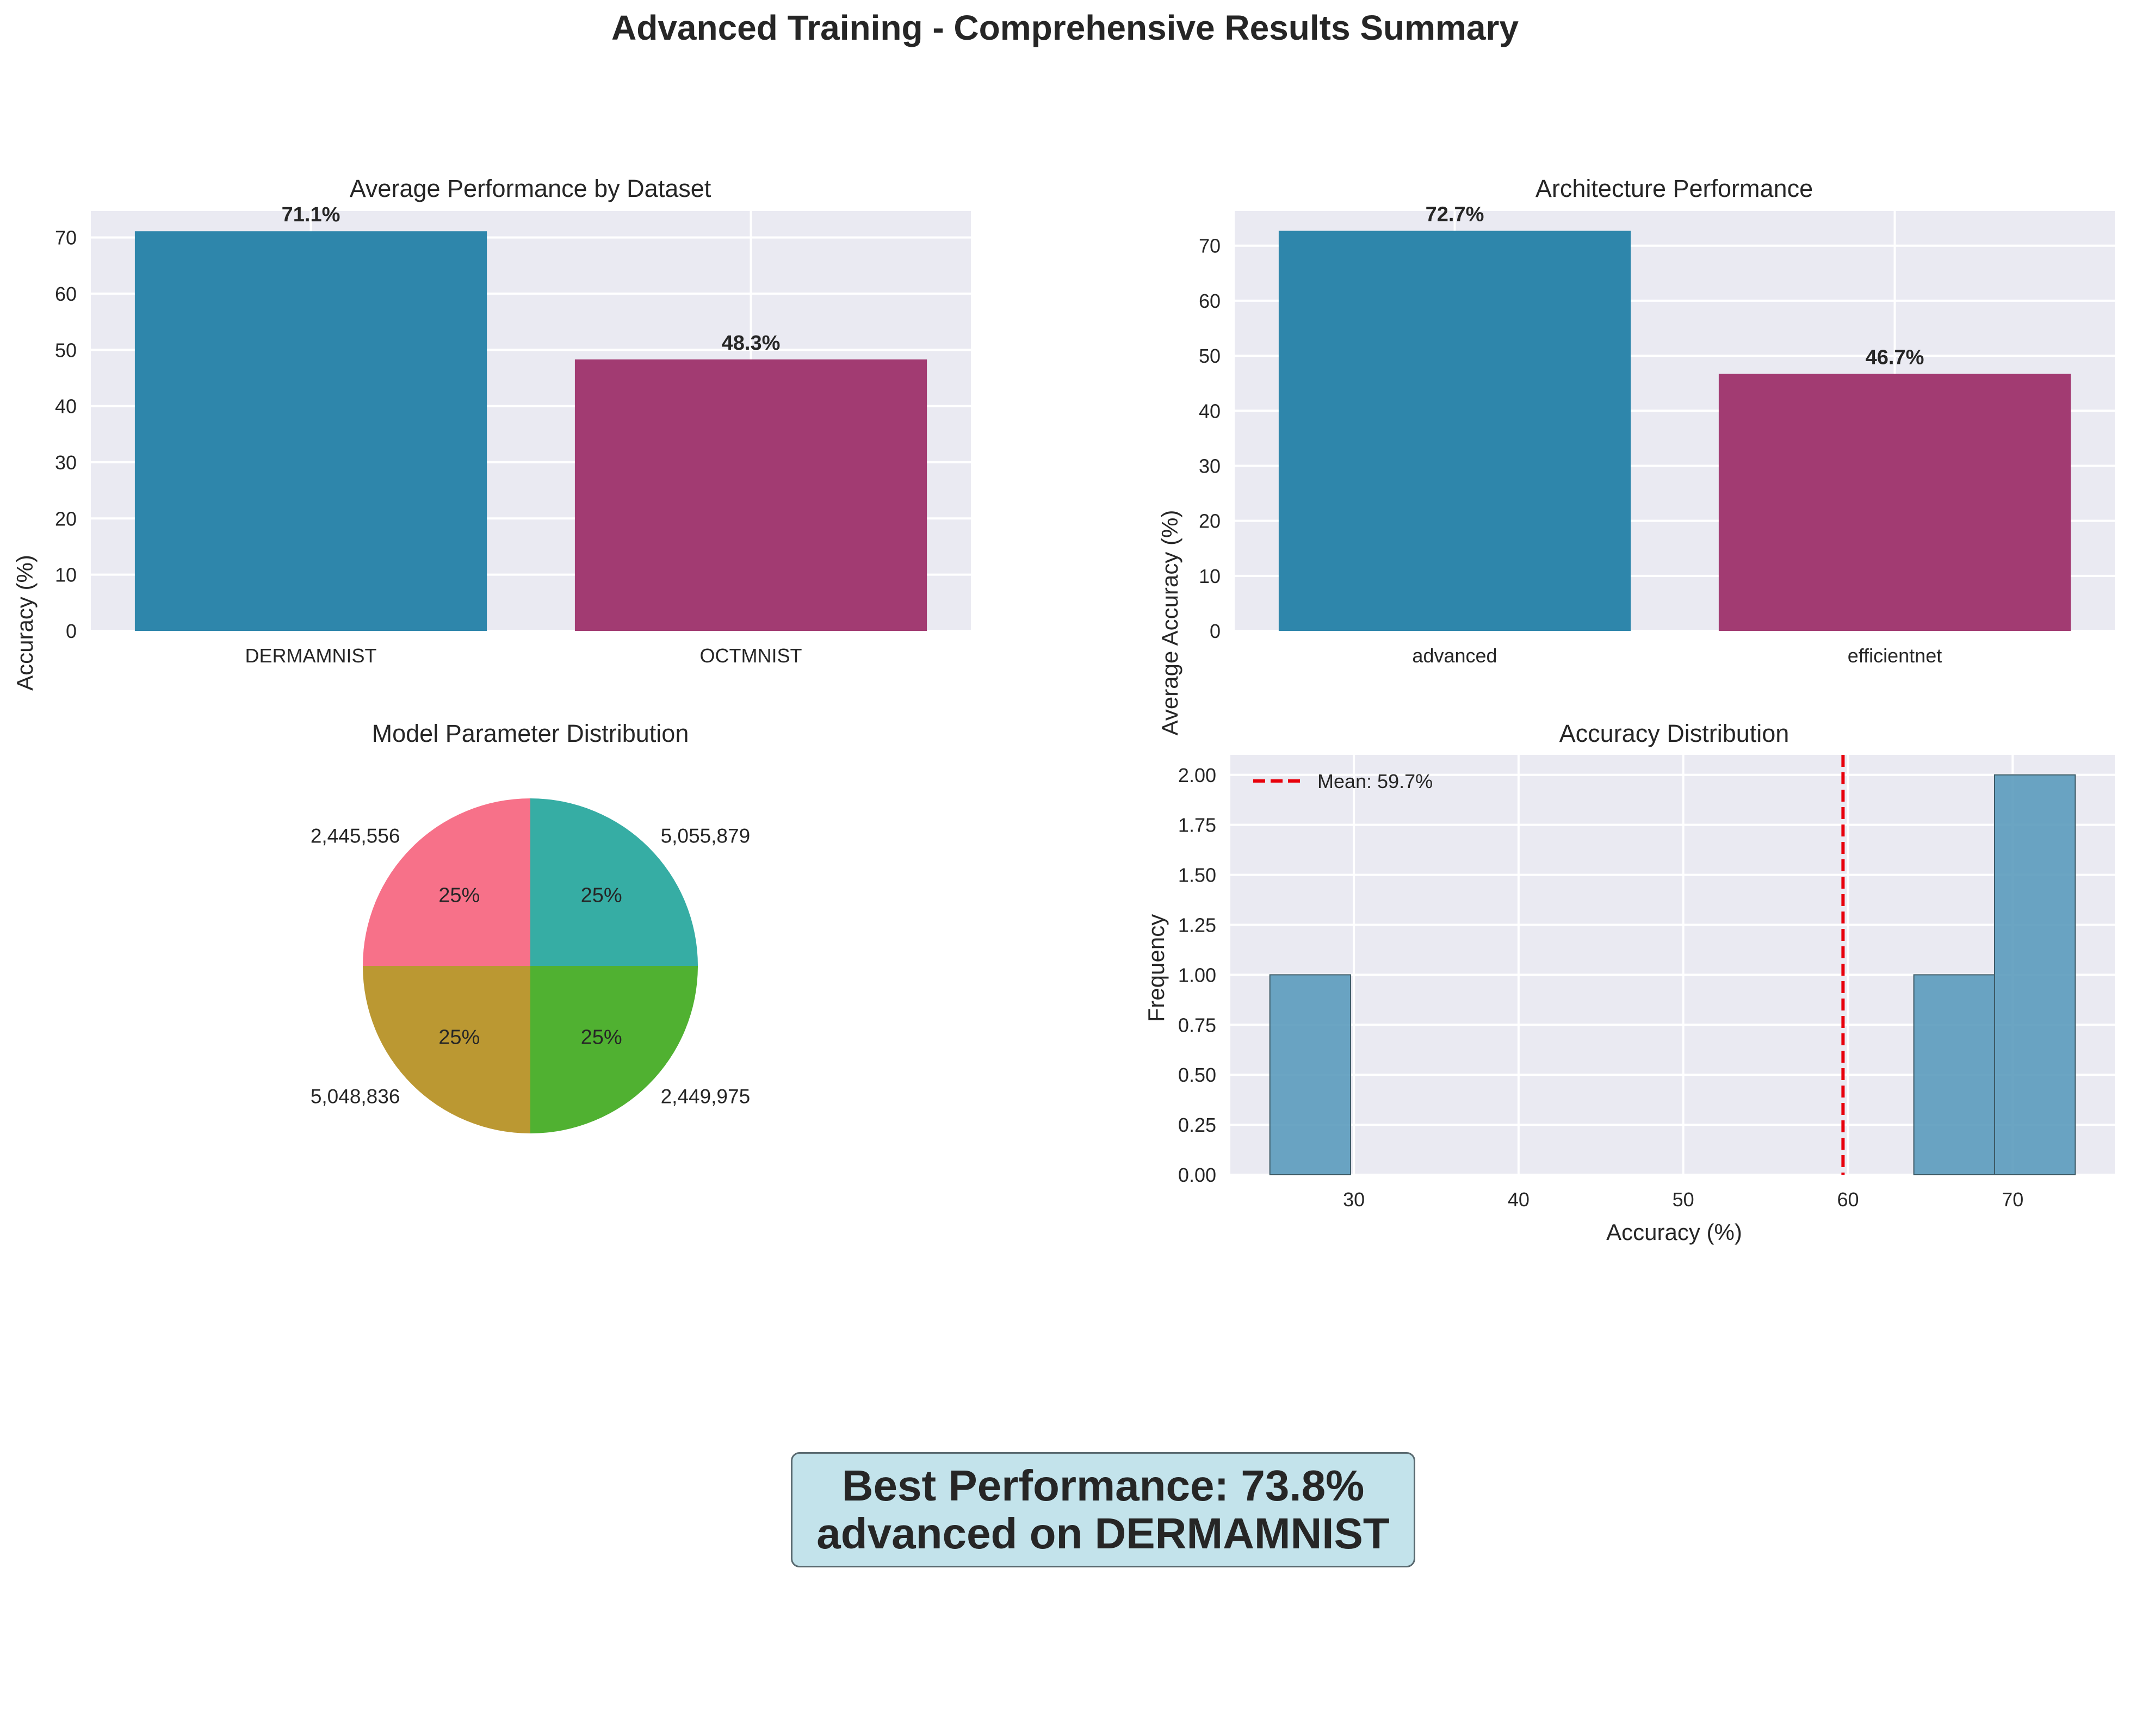 The height and width of the screenshot is (1736, 2130). What do you see at coordinates (355, 835) in the screenshot?
I see `pie-slice-label: 2,445,556` at bounding box center [355, 835].